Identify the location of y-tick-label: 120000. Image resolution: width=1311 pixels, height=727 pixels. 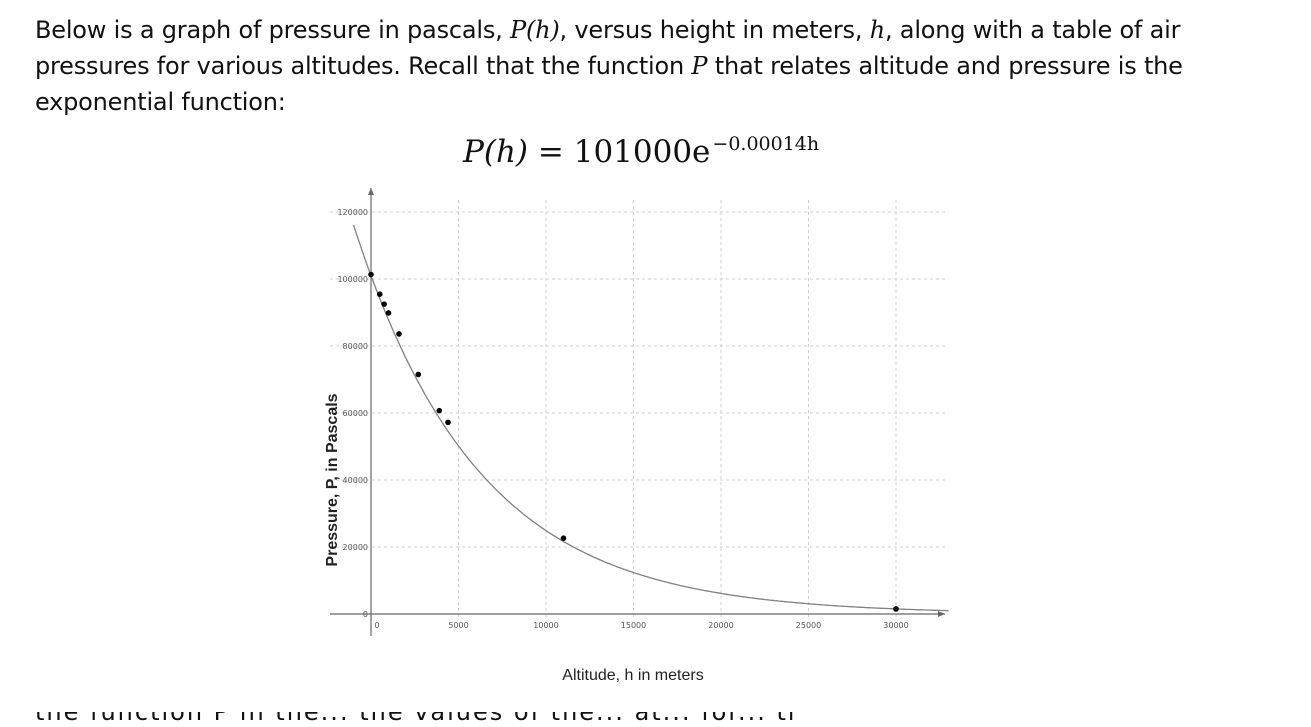
(352, 212).